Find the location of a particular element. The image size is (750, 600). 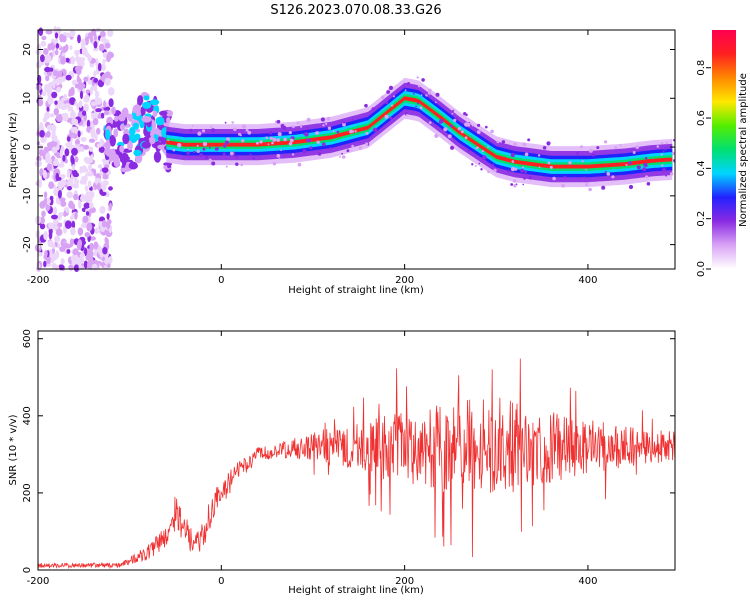

colorbar-tick-label: 0.0 is located at coordinates (701, 269).